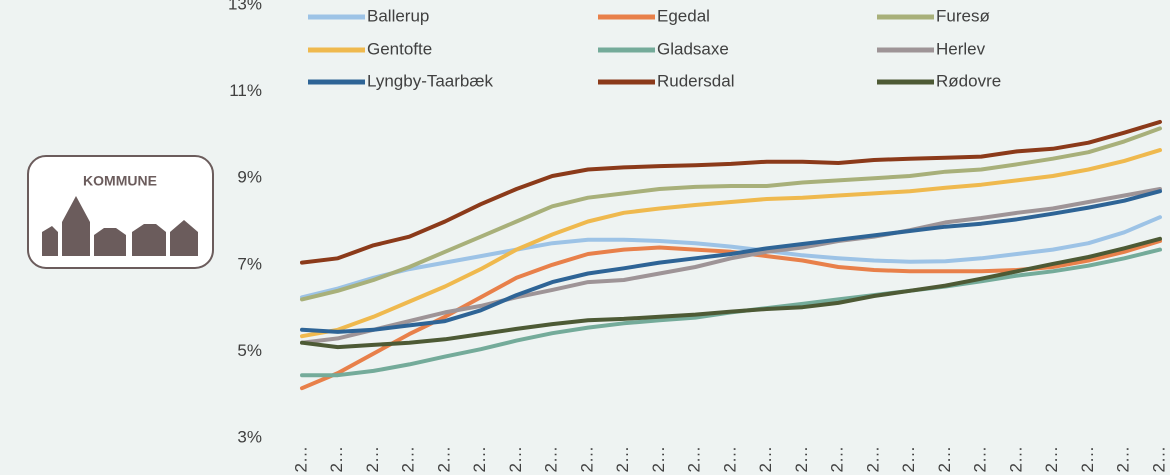  Describe the element at coordinates (968, 80) in the screenshot. I see `legend-label: Rødovre` at that location.